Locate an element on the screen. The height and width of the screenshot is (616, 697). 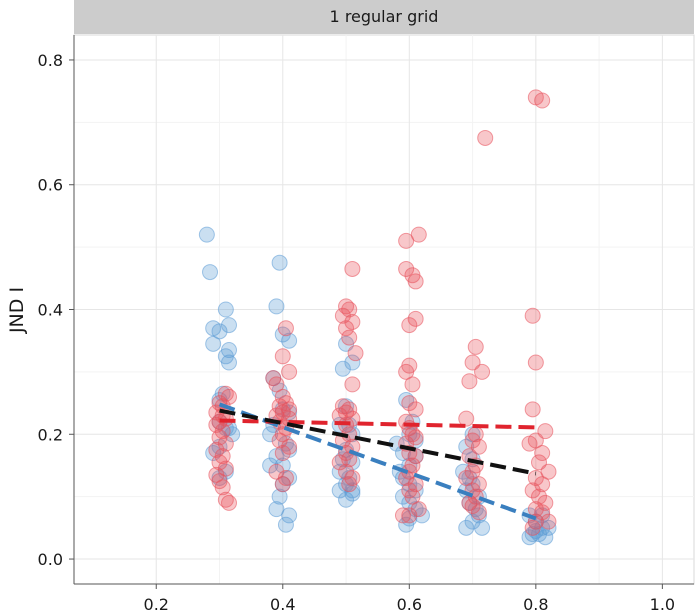
y-tick-label: 0.2 is located at coordinates (50, 434).